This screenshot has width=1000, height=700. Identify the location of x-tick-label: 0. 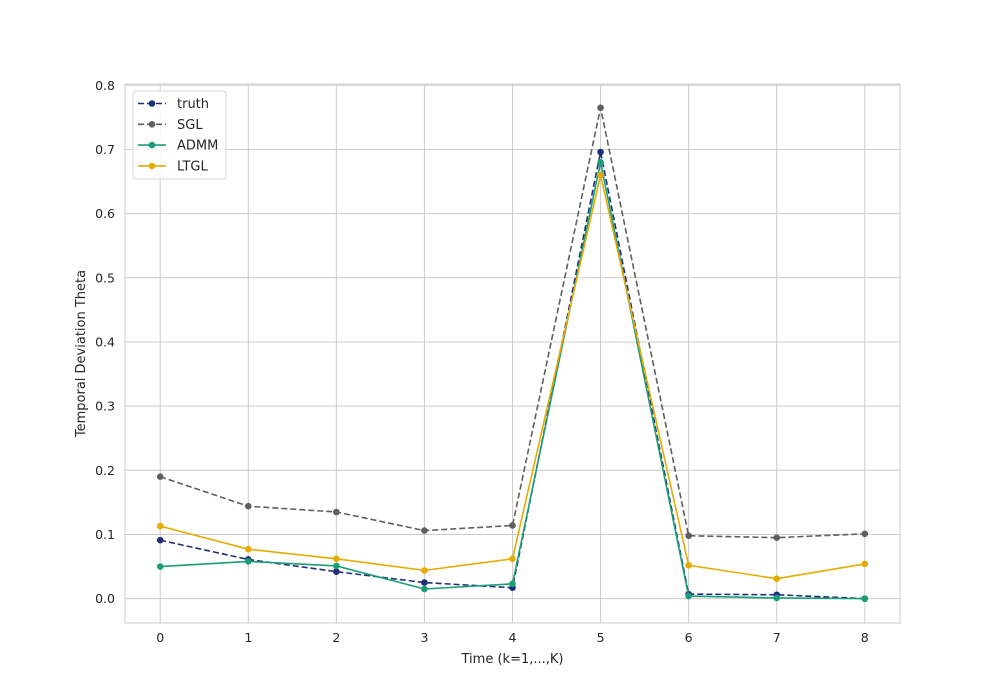
(160, 637).